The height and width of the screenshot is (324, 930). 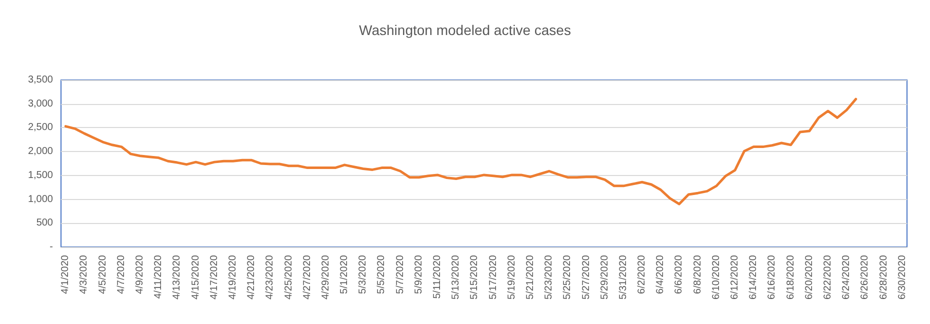 I want to click on x-tick-label: 5/9/2020, so click(x=418, y=274).